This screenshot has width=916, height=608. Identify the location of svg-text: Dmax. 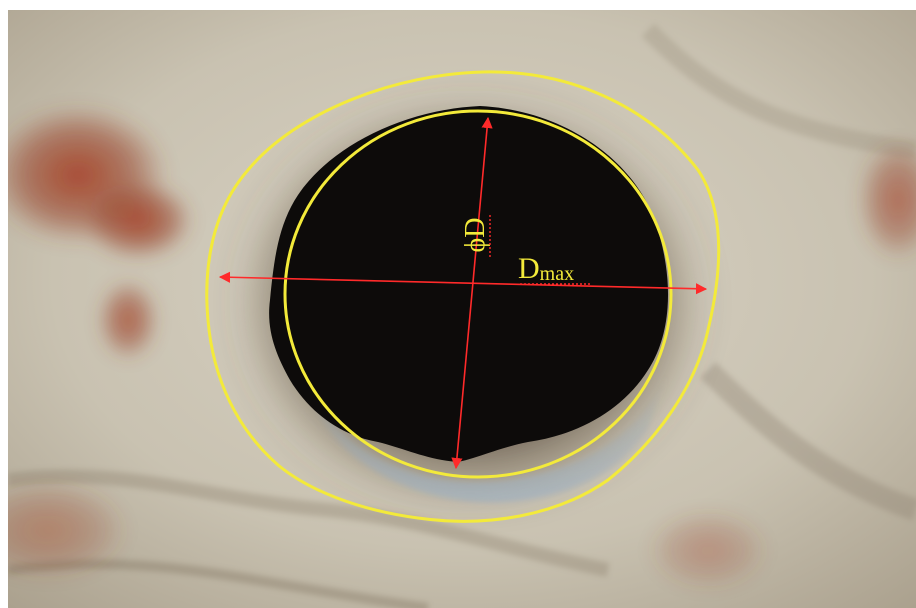
(546, 268).